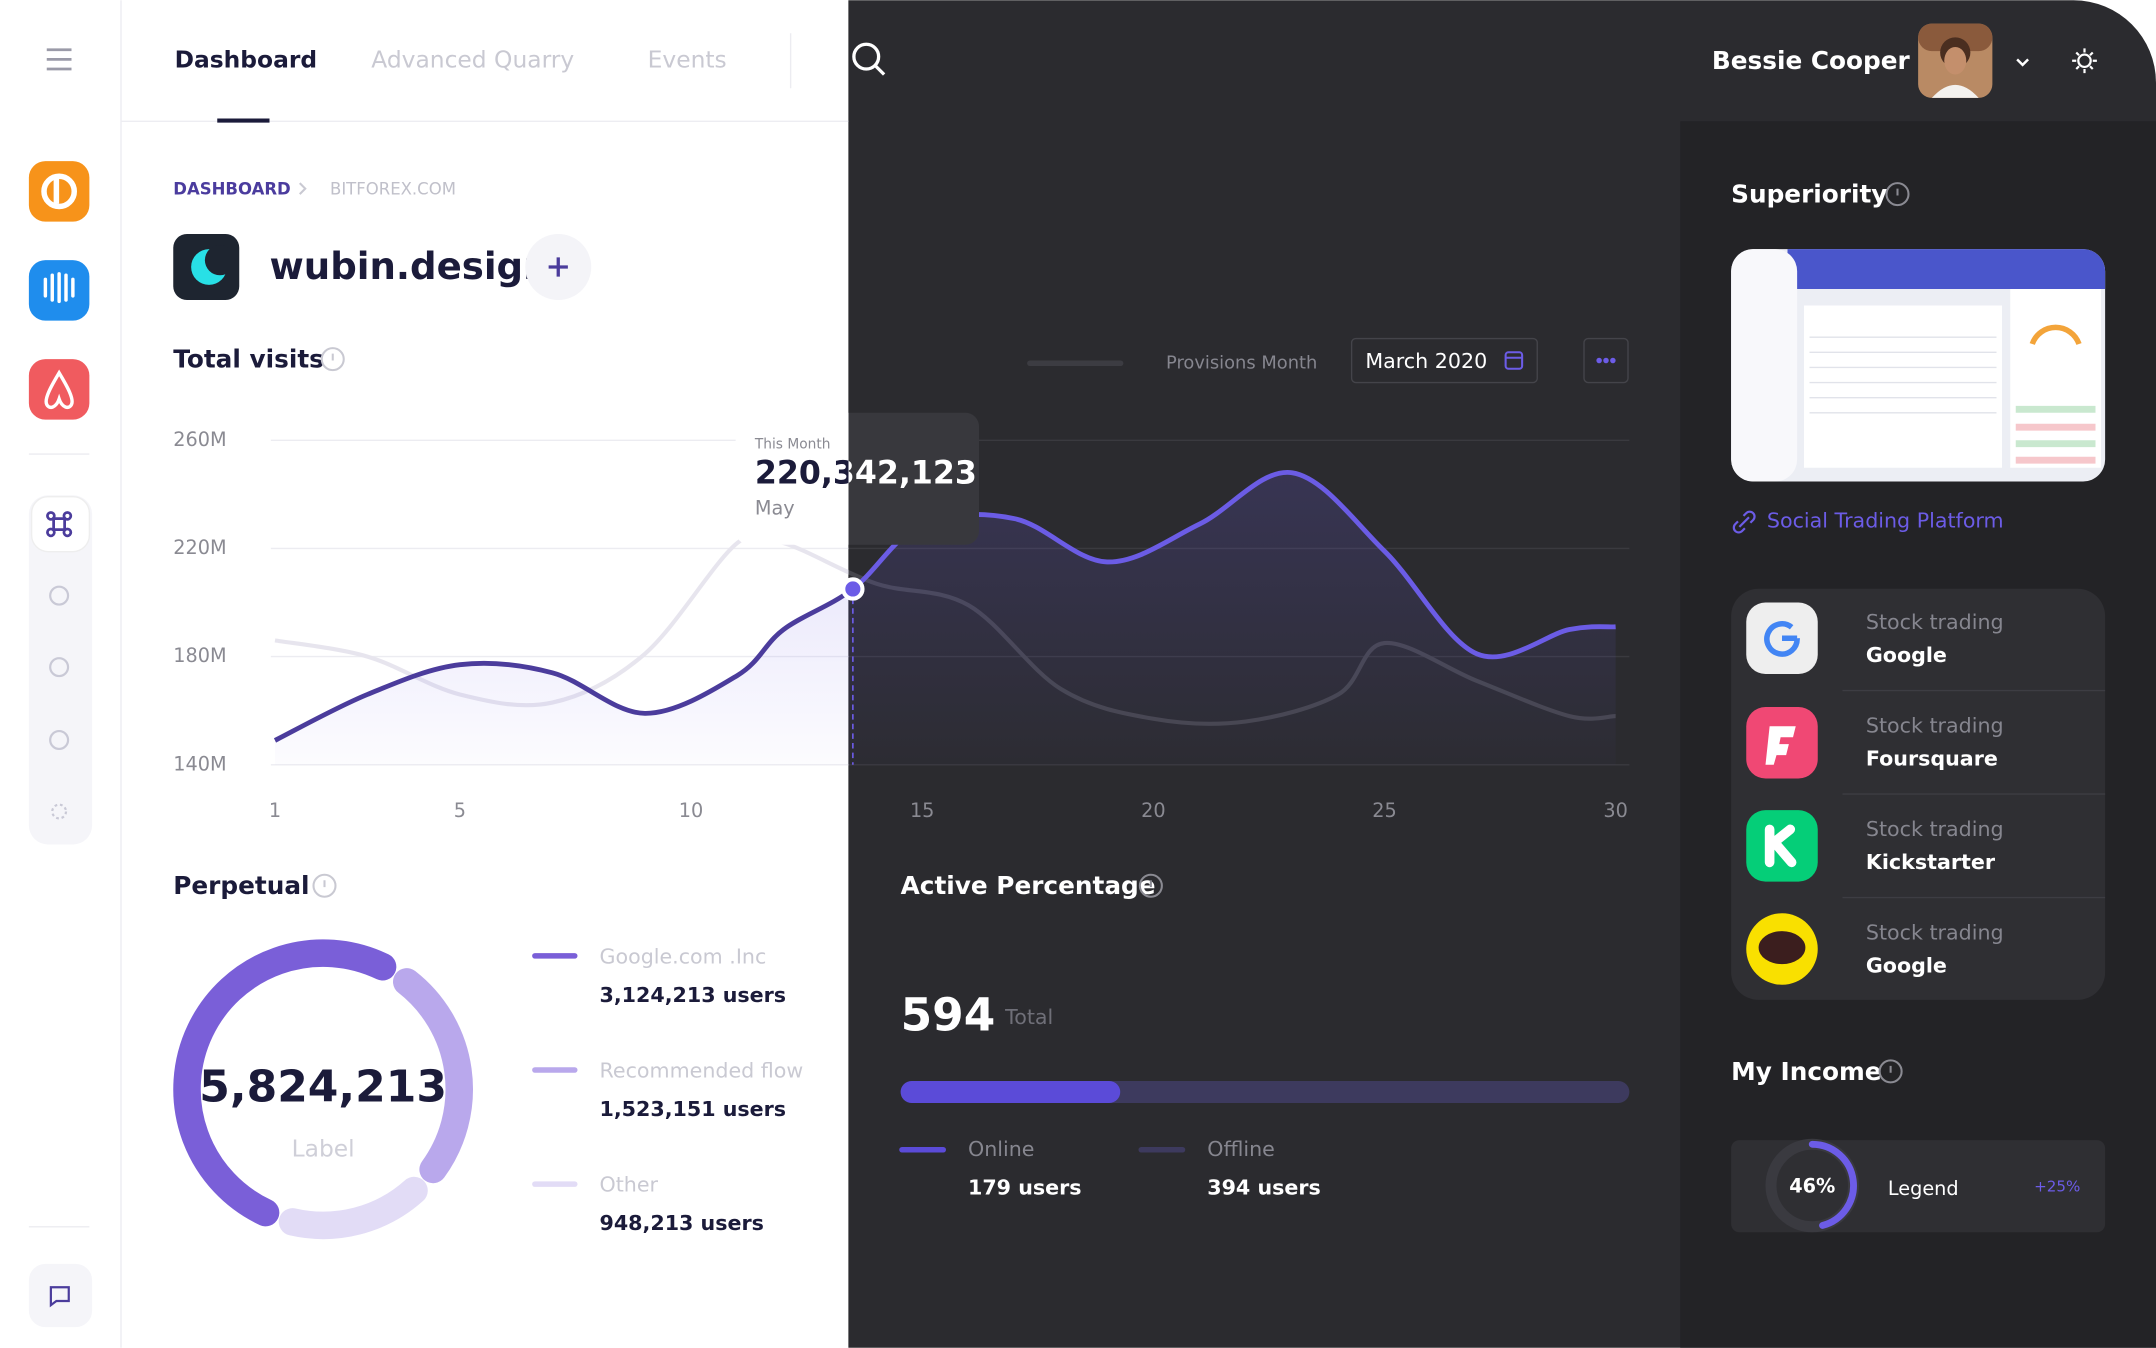  Describe the element at coordinates (1955, 60) in the screenshot. I see `avatar` at that location.